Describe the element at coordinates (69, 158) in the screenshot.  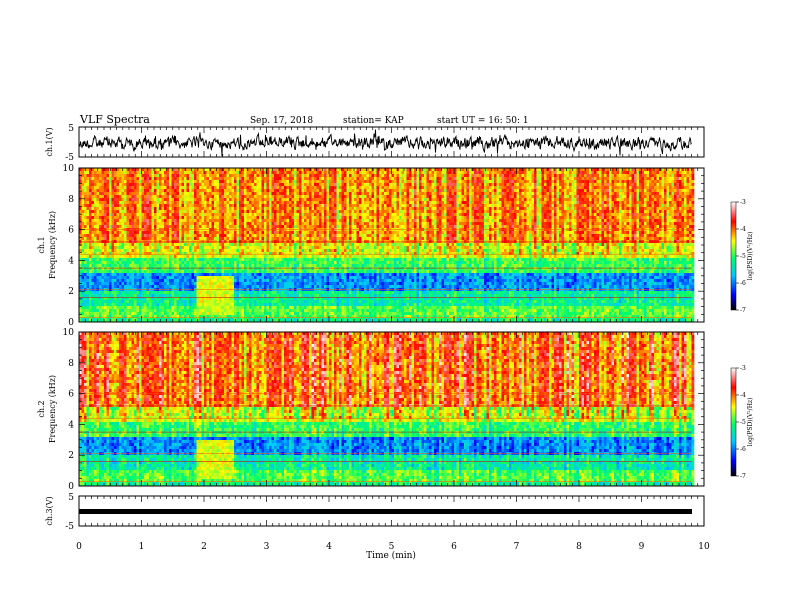
I see `ch1-ytick-bottom: -5` at that location.